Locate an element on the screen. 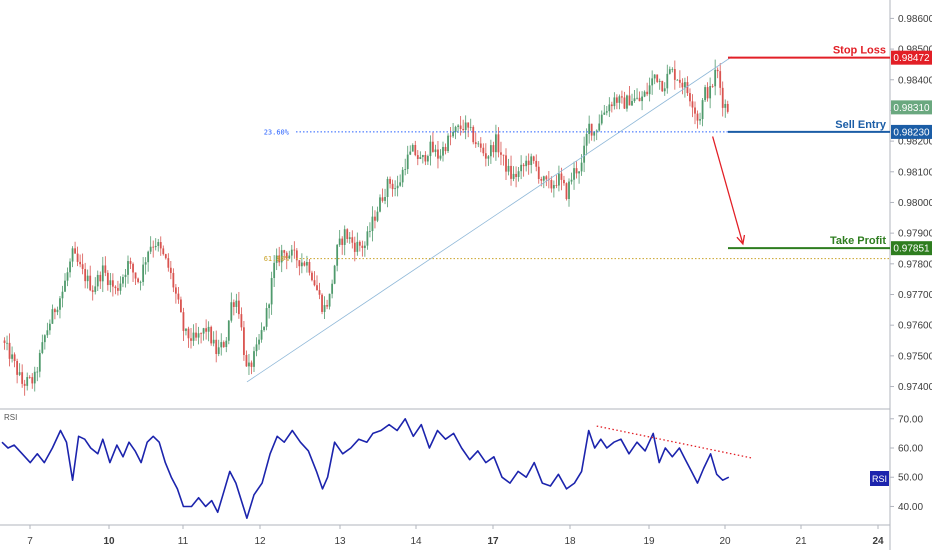  trade-level-label: Stop Loss is located at coordinates (859, 51).